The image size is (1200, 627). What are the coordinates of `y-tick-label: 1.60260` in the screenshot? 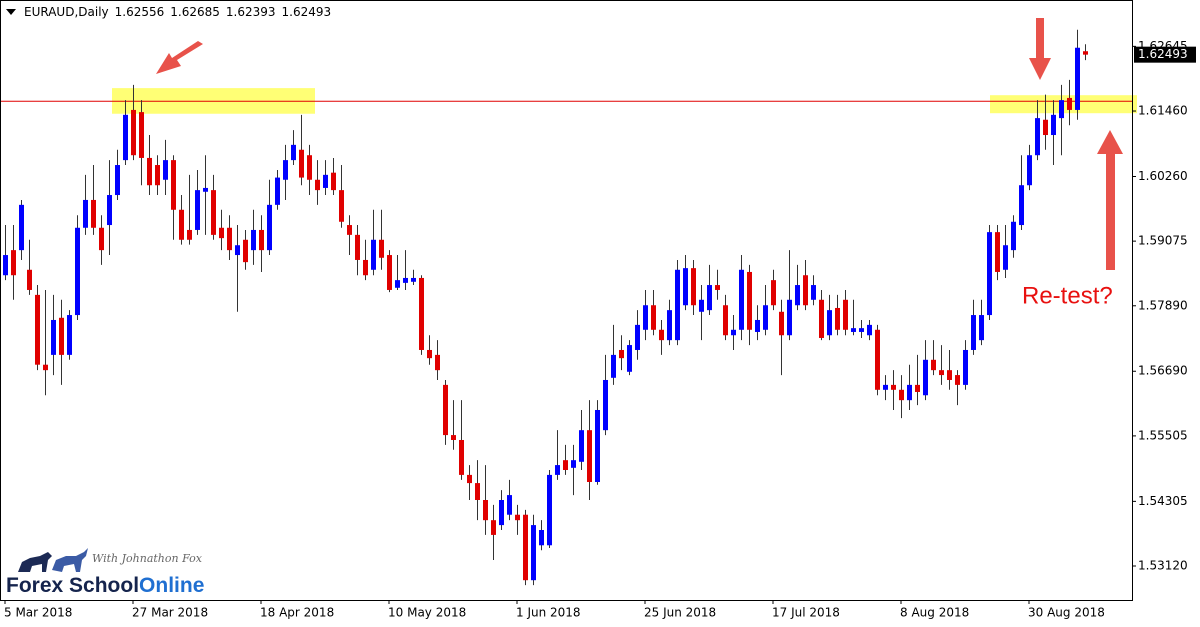 It's located at (1163, 176).